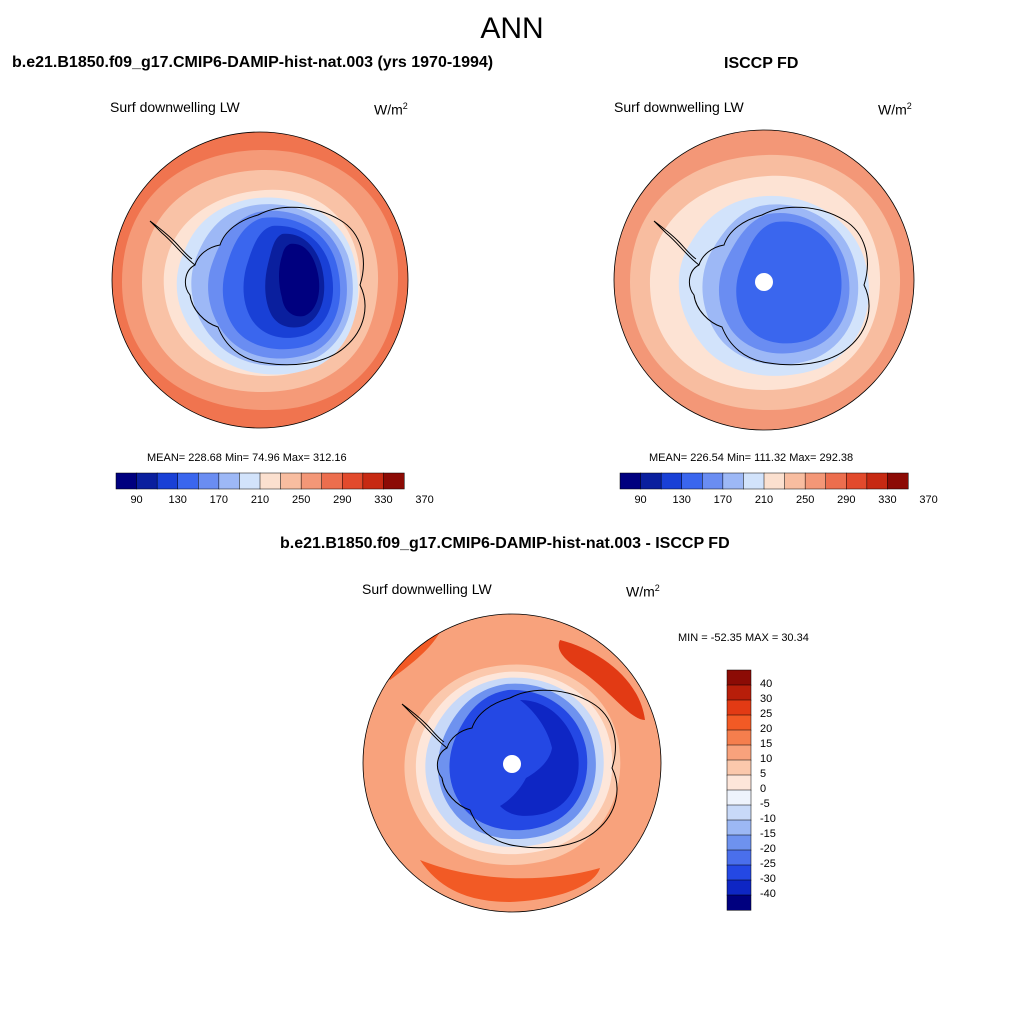 This screenshot has height=1024, width=1024. I want to click on colorbar-tick-label: 0, so click(763, 789).